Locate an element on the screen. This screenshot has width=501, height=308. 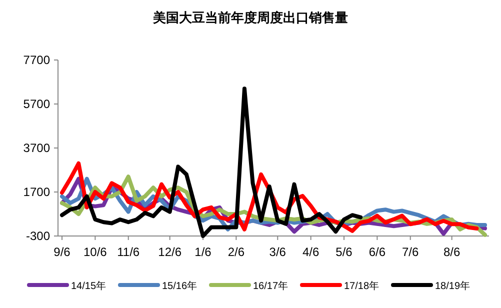
legend-item: 15/16年 is located at coordinates (158, 286).